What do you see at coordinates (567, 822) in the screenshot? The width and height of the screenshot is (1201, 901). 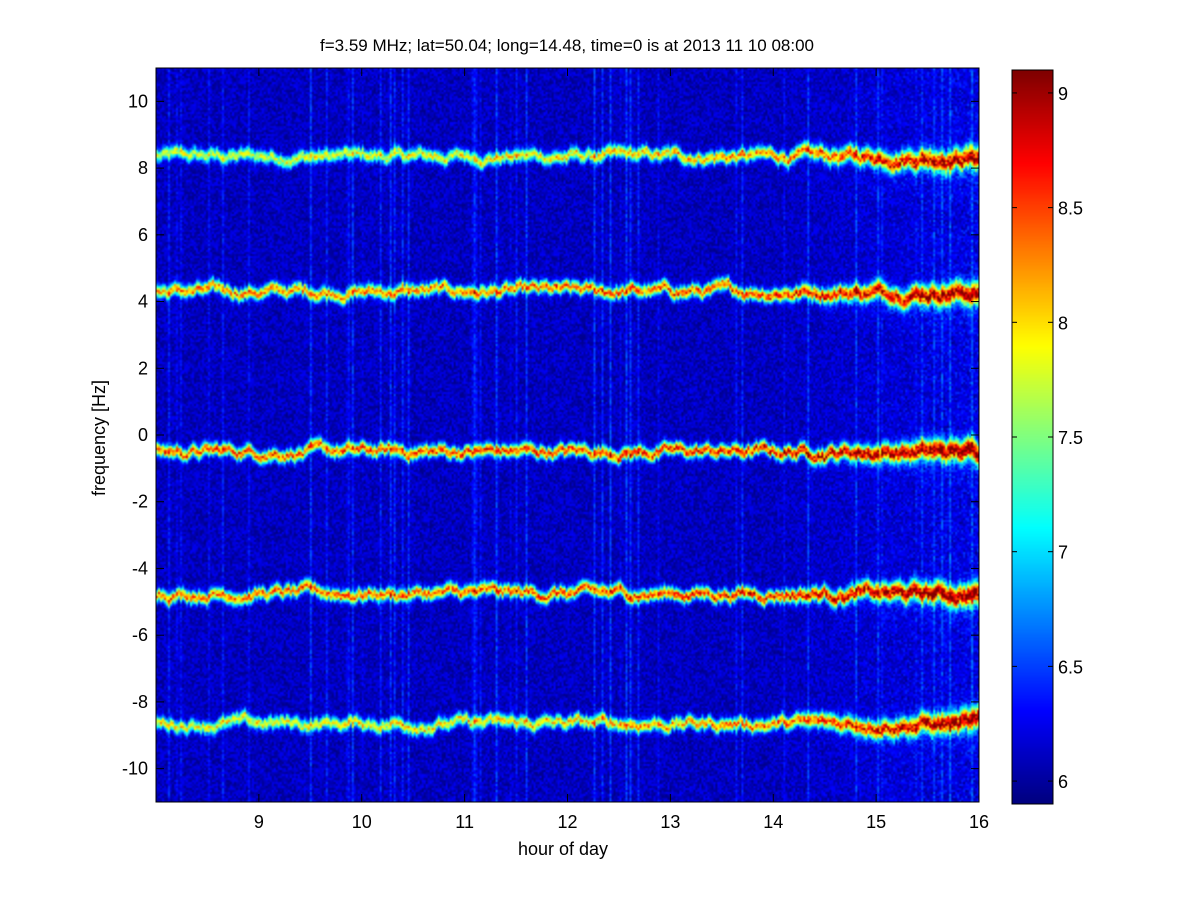 I see `x-tick-label: 12` at bounding box center [567, 822].